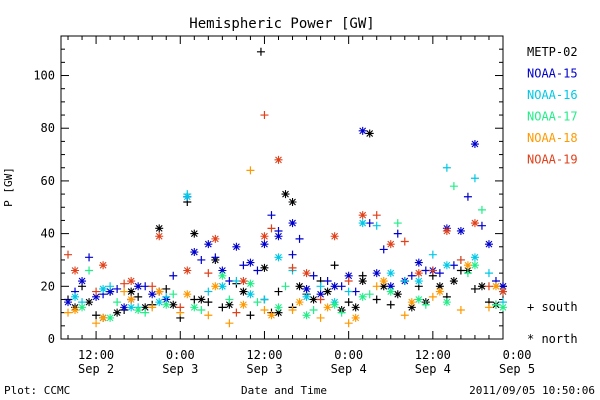  I want to click on x-axis-title: Date and Time, so click(284, 390).